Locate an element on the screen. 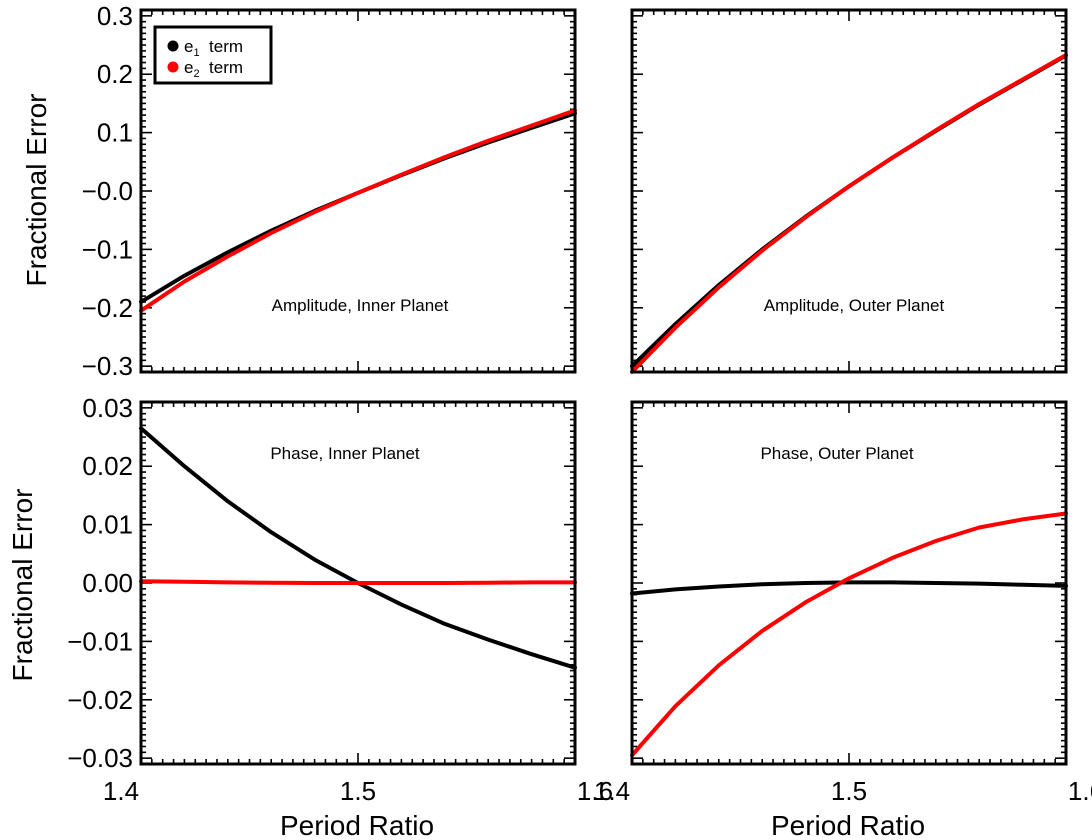  y-tick-label: 0.3 is located at coordinates (115, 16).